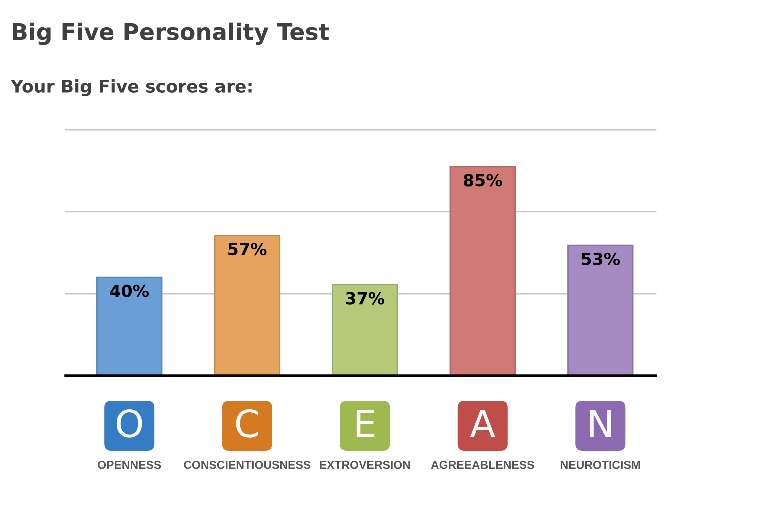  I want to click on x-tick-label: OPENNESS, so click(130, 465).